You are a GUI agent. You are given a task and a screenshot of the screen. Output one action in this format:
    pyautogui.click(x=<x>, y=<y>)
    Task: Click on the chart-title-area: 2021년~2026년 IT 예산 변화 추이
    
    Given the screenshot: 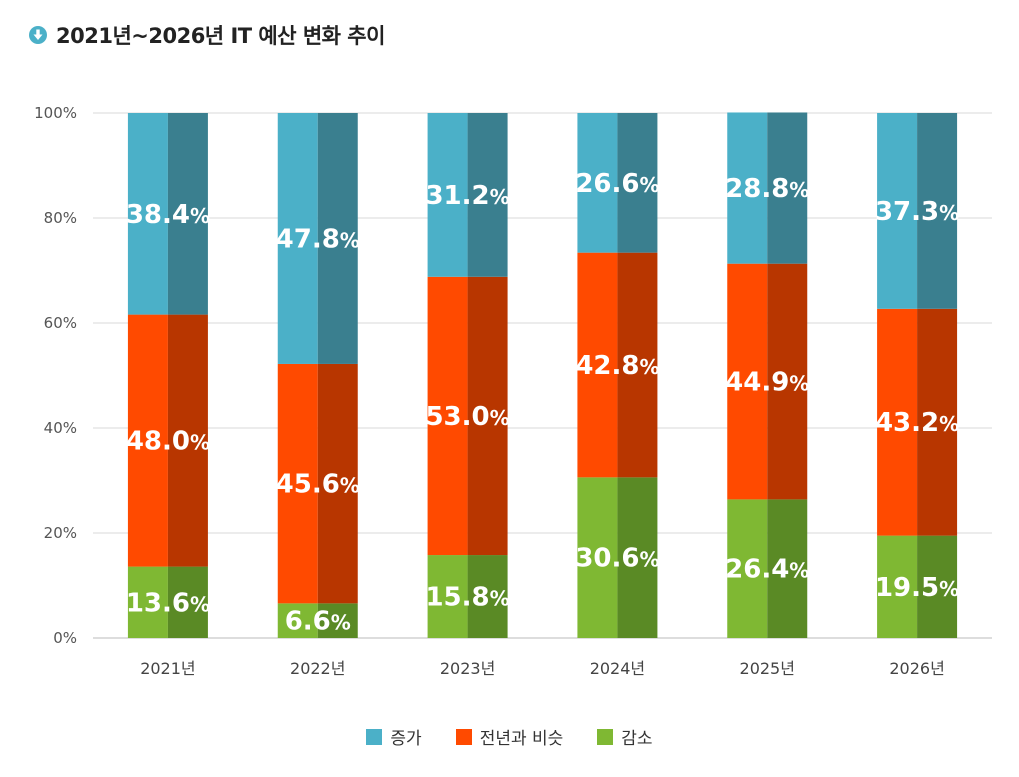 What is the action you would take?
    pyautogui.click(x=206, y=35)
    